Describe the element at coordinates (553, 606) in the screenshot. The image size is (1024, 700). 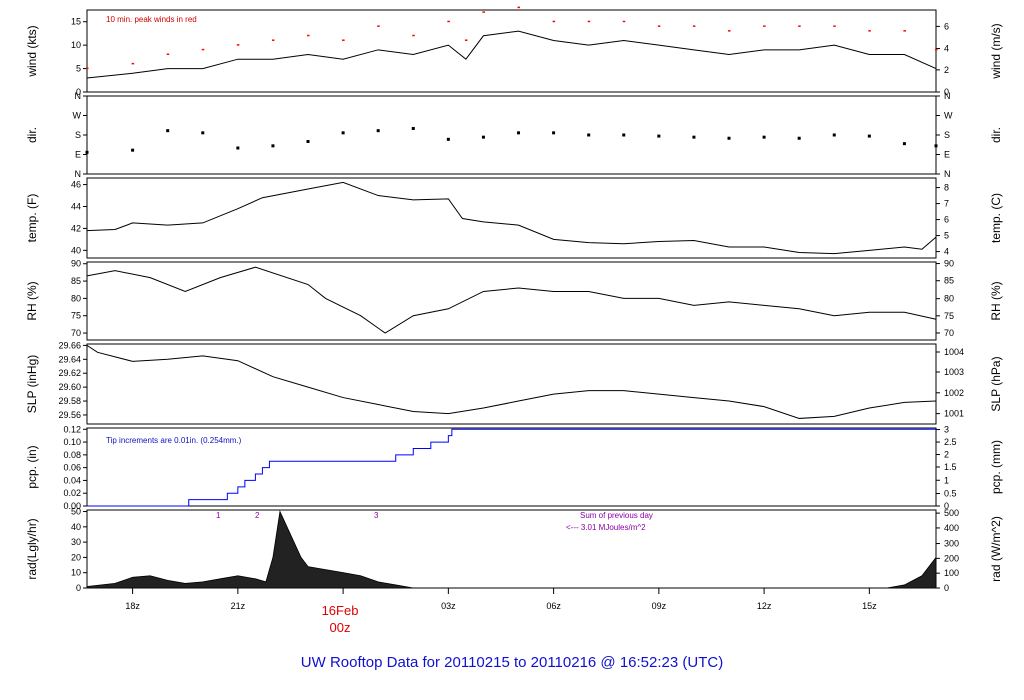
I see `x-tick-label: 06z` at that location.